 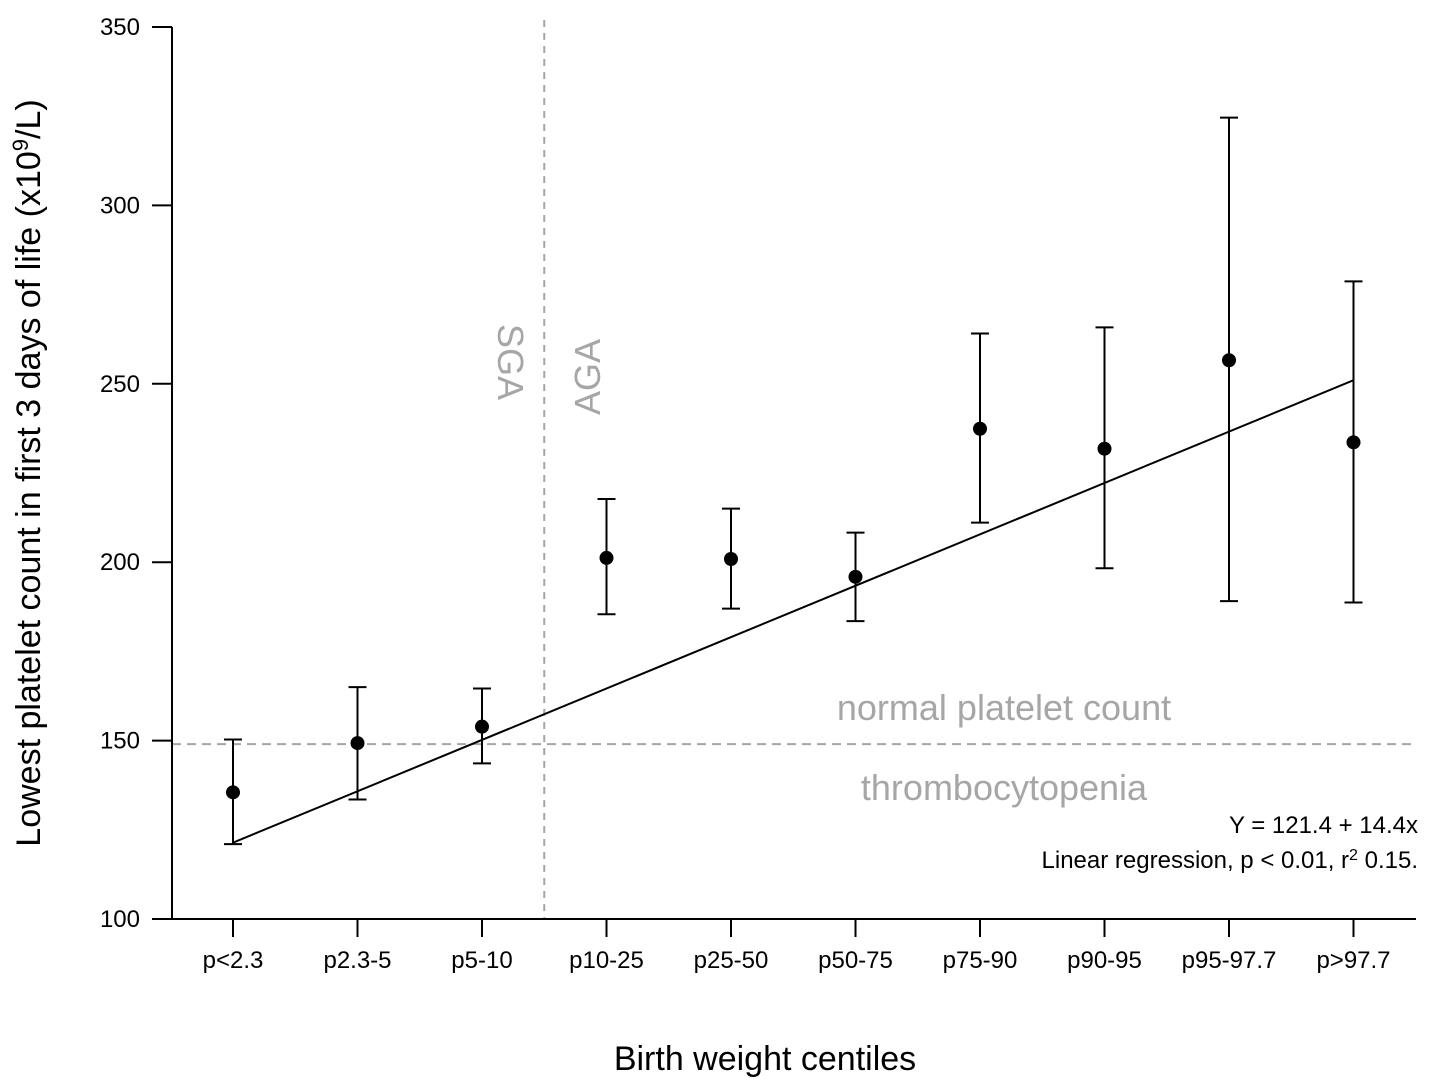 I want to click on regression-stats-sup: 2, so click(x=1353, y=855).